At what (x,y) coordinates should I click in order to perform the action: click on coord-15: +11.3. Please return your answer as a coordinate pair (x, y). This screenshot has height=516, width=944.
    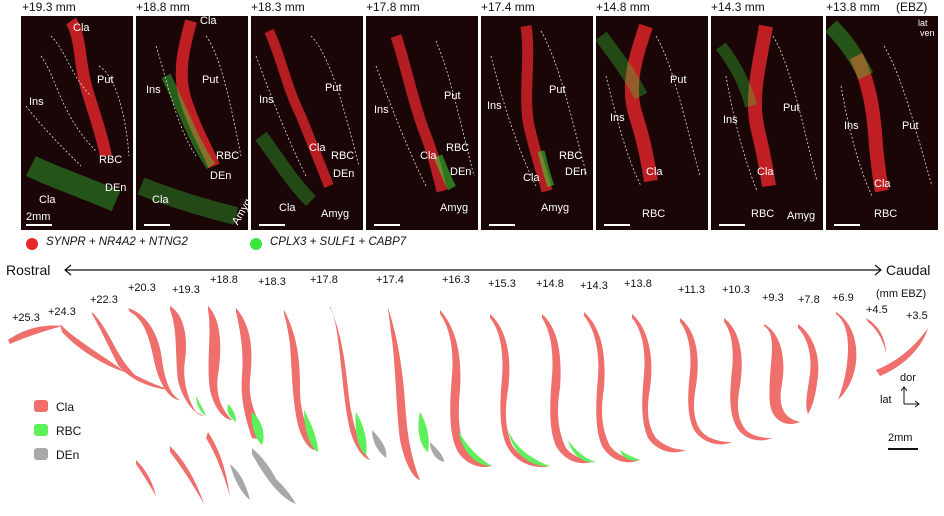
    Looking at the image, I should click on (692, 290).